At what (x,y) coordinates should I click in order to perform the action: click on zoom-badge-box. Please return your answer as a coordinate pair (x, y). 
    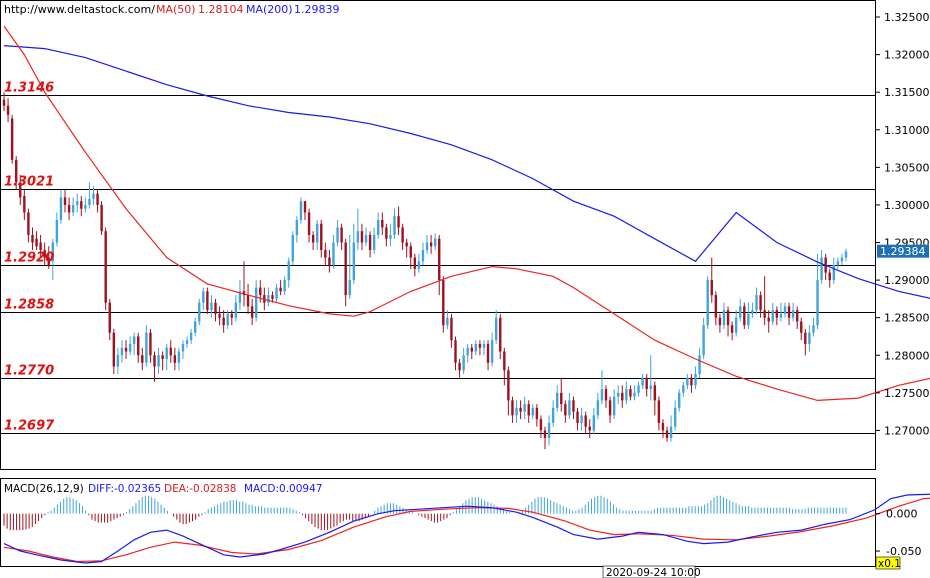
    Looking at the image, I should click on (888, 563).